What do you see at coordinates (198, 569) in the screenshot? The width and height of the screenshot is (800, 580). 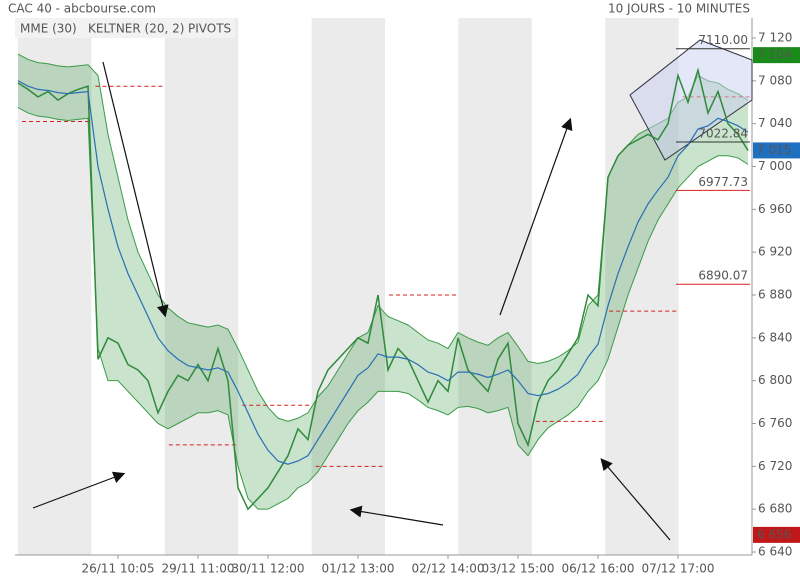 I see `x-tick-label: 29/11 11:00` at bounding box center [198, 569].